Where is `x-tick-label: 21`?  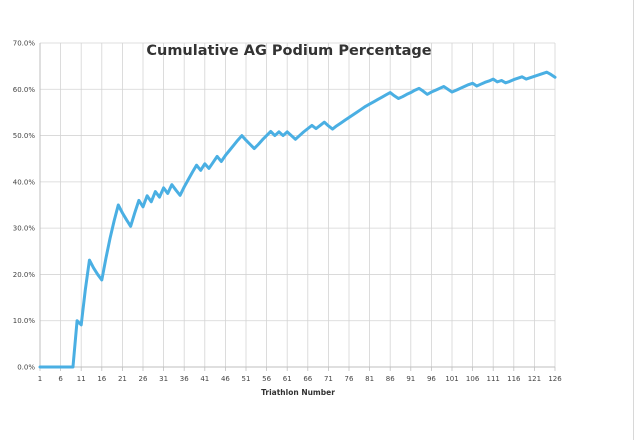
x-tick-label: 21 is located at coordinates (122, 379).